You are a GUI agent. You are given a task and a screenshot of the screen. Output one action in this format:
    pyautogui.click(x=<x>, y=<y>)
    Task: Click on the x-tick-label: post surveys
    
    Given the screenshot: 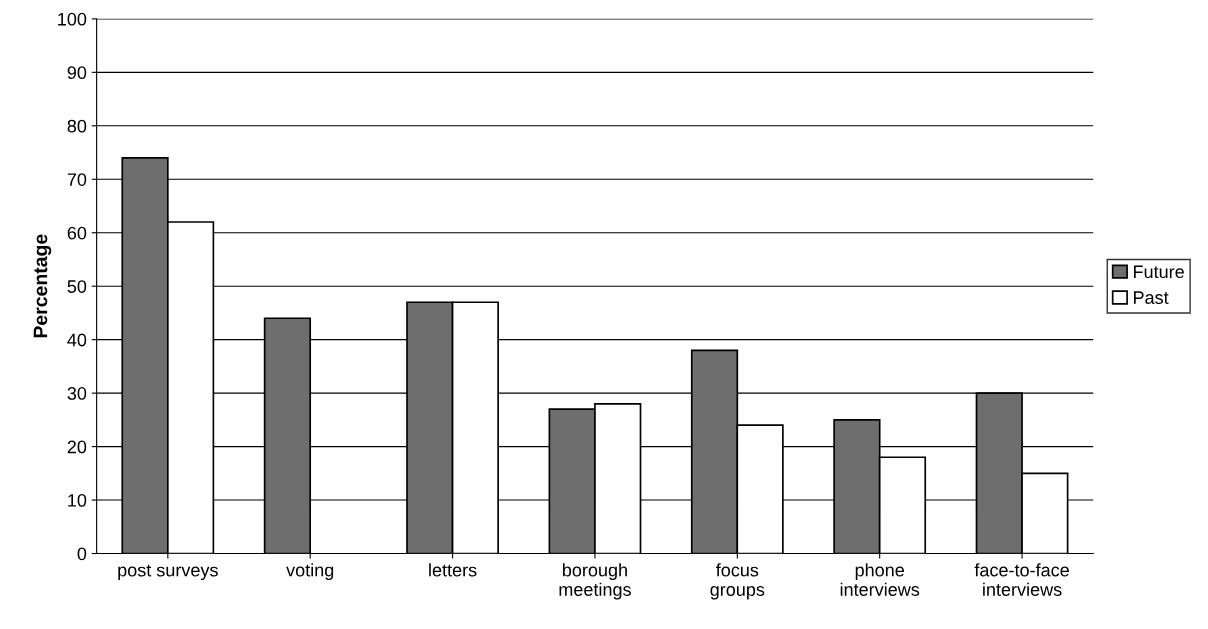 What is the action you would take?
    pyautogui.click(x=168, y=572)
    